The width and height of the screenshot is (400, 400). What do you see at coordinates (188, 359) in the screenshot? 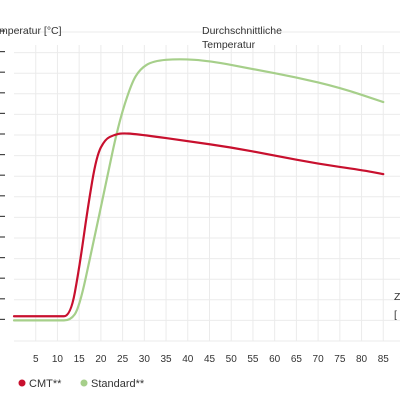
I see `x-tick-label: 40` at bounding box center [188, 359].